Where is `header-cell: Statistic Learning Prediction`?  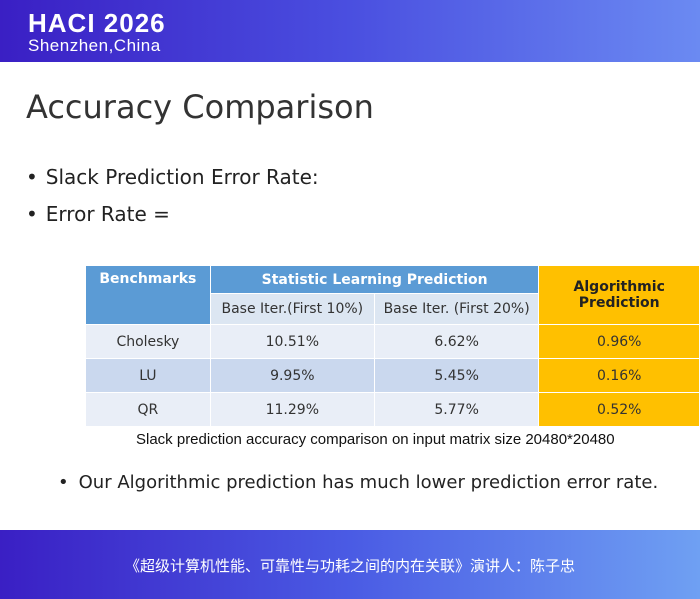 header-cell: Statistic Learning Prediction is located at coordinates (374, 279).